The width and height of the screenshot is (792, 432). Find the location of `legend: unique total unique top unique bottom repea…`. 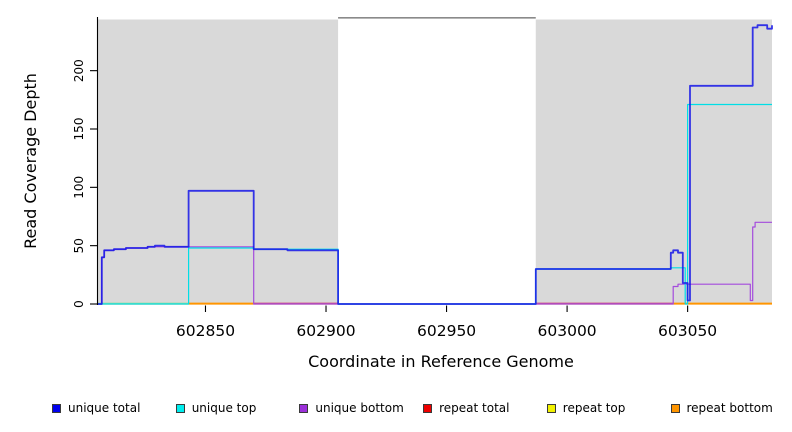

legend: unique total unique top unique bottom repea… is located at coordinates (396, 411).